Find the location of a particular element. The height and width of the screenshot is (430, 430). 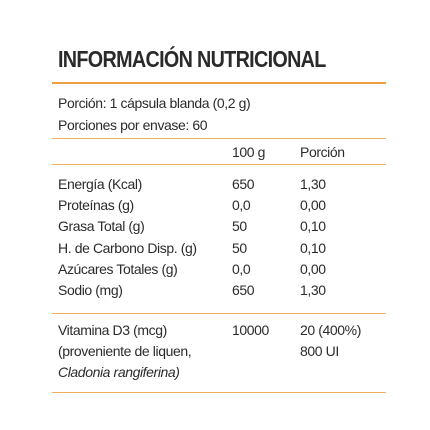

nutrient-name: H. de Carbono Disp. (g) is located at coordinates (127, 247).